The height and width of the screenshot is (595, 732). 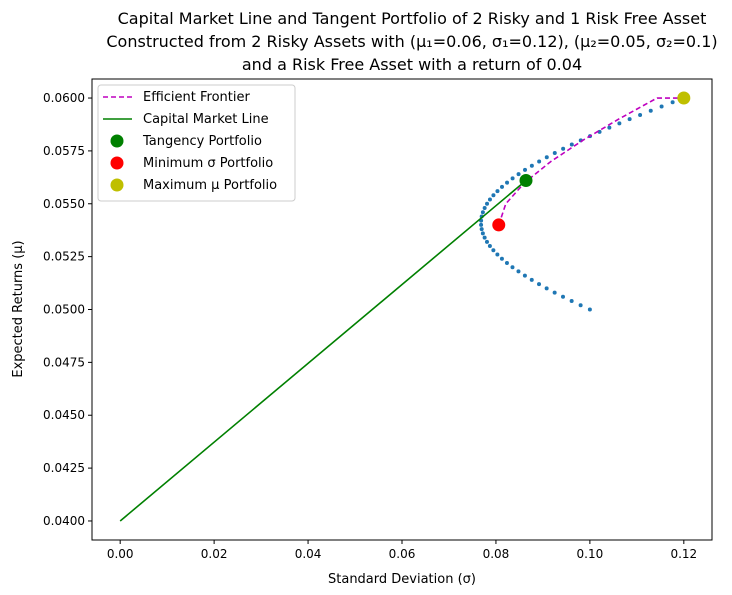 What do you see at coordinates (684, 98) in the screenshot?
I see `maximum-mu-portfolio-marker` at bounding box center [684, 98].